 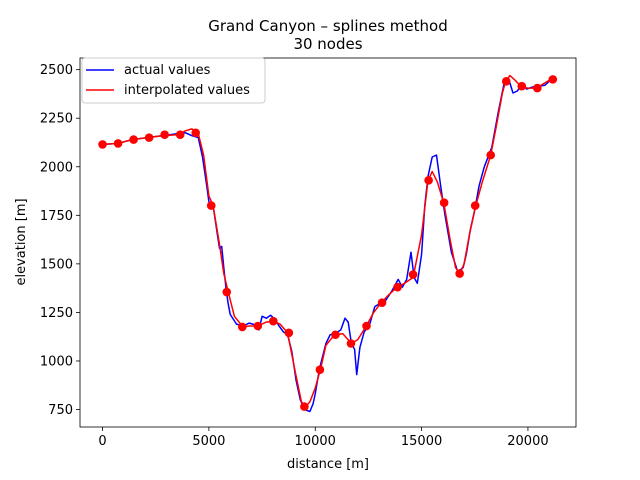 I want to click on x-axis-ticks: 0 5000 10000 15000 20000, so click(x=323, y=438).